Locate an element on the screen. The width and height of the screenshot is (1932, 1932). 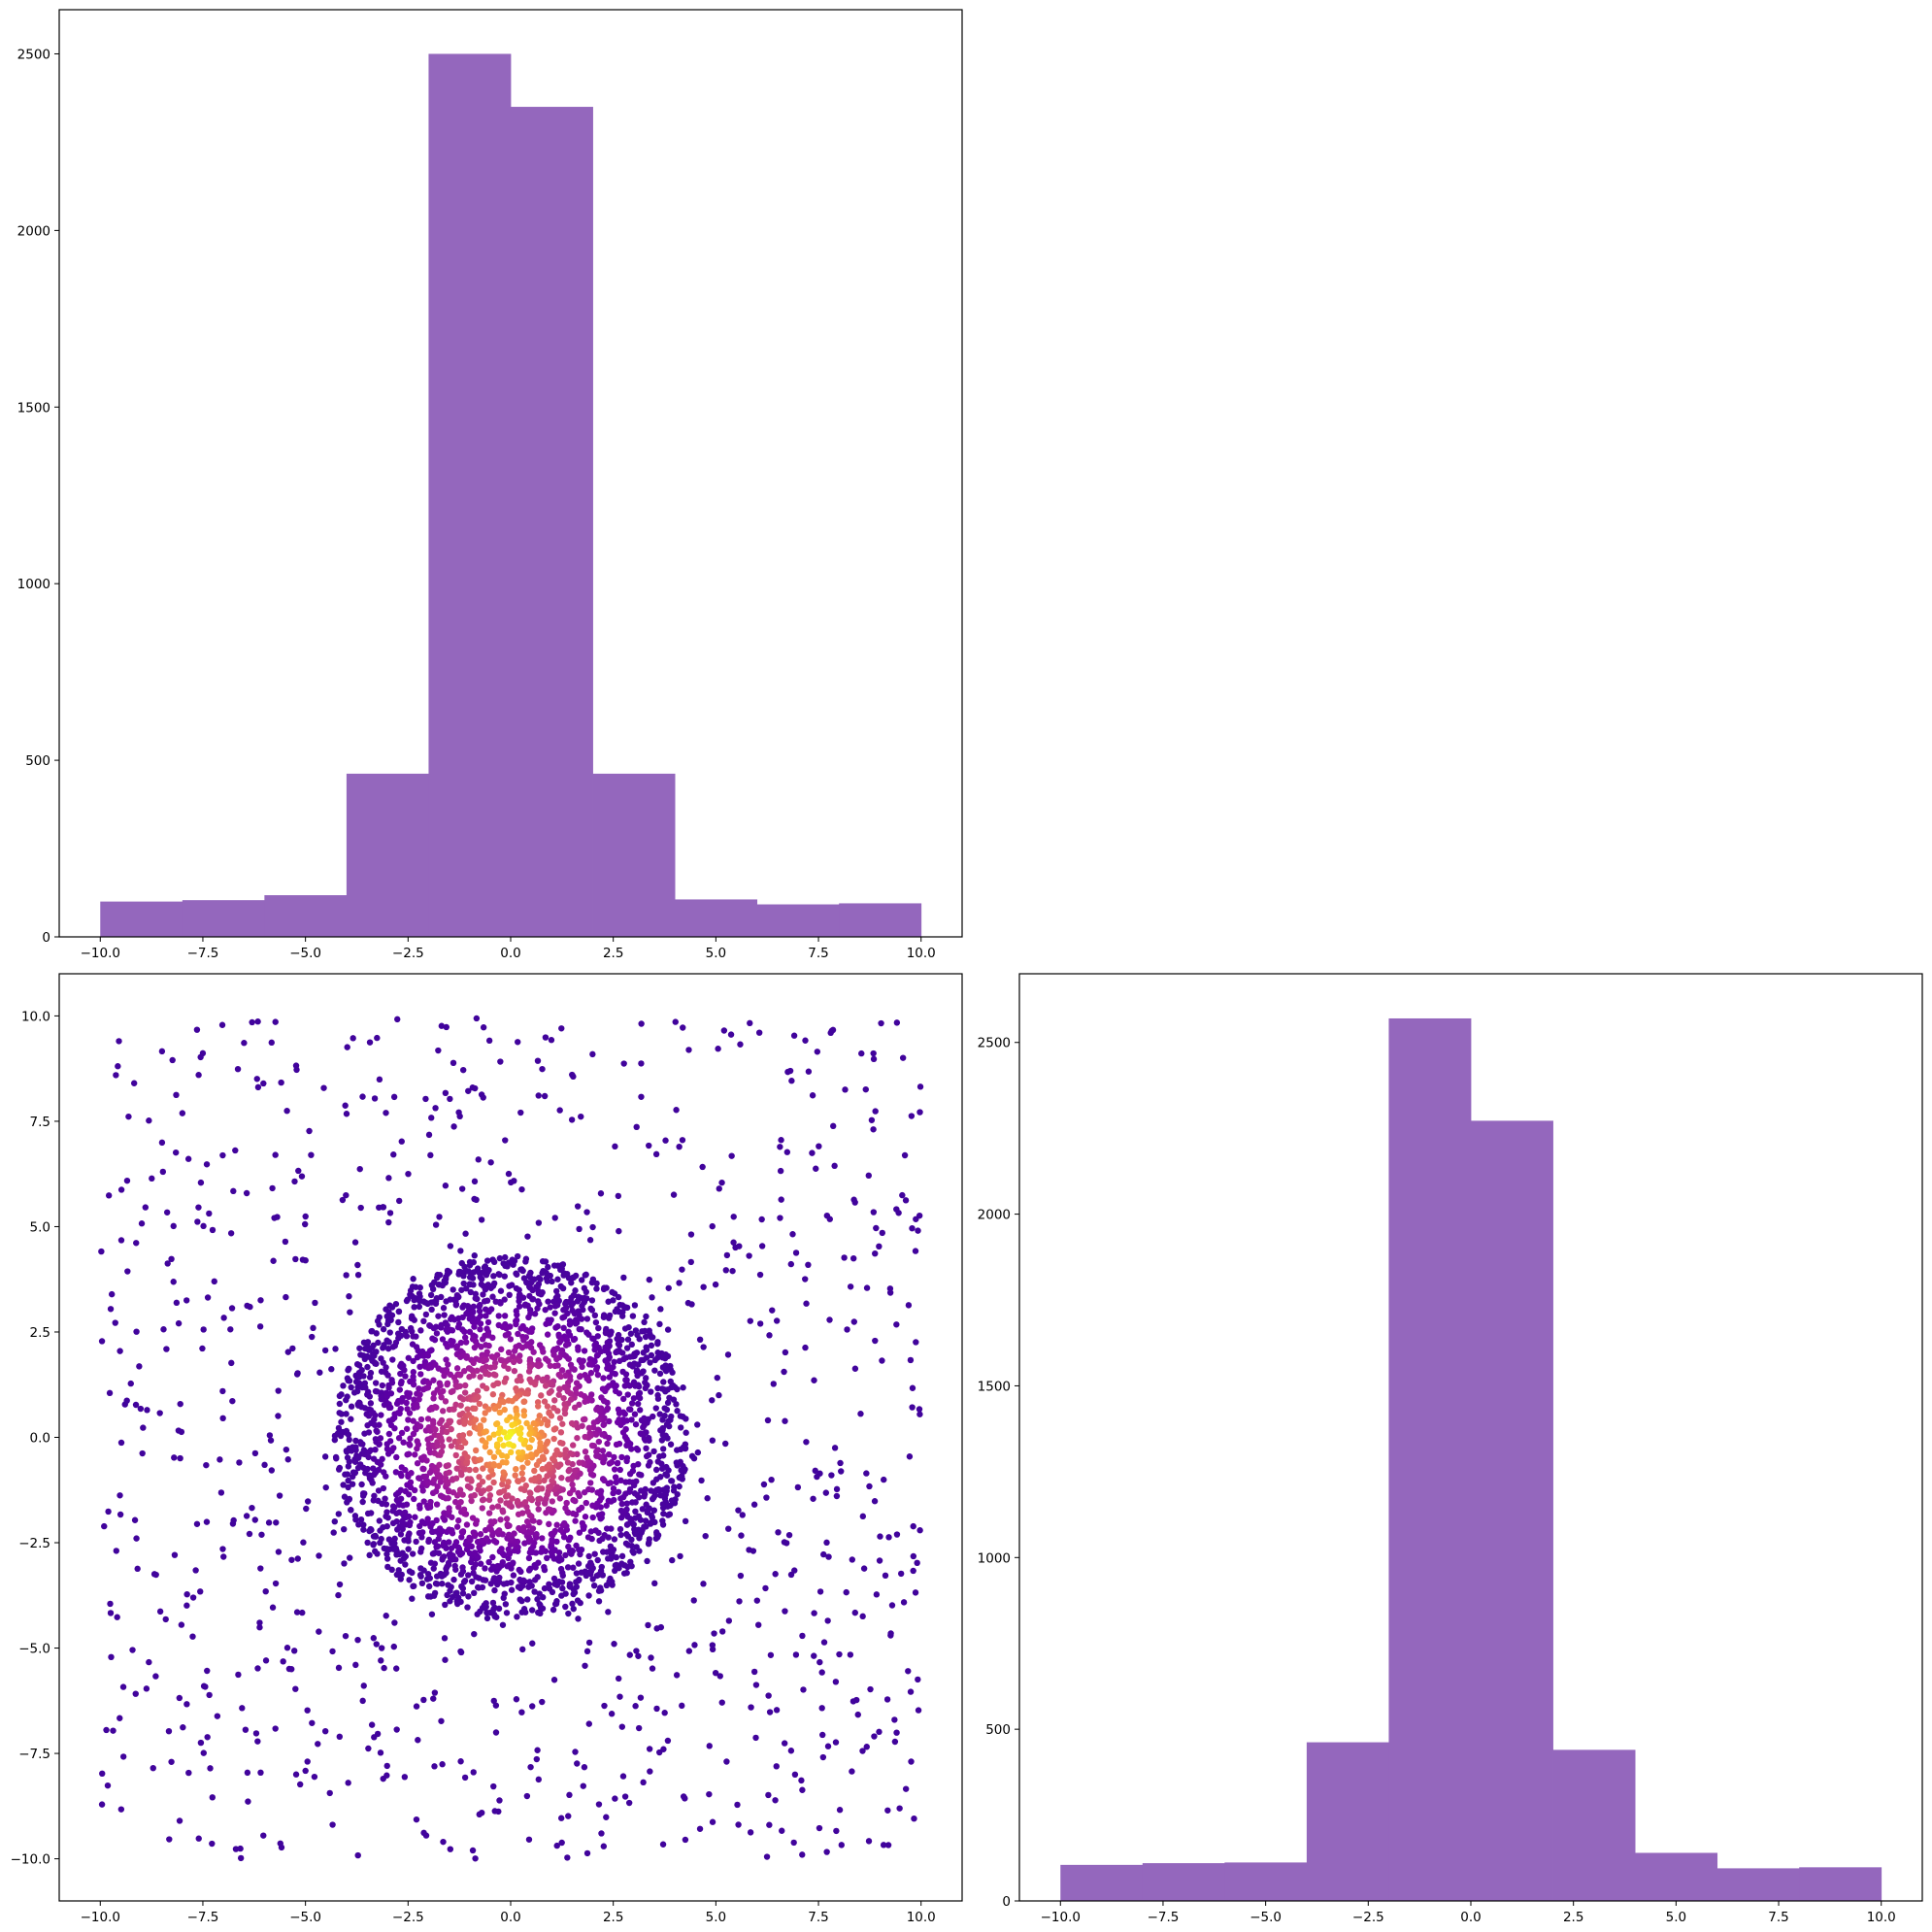
x-tick-label: −7.5 is located at coordinates (1164, 1917).